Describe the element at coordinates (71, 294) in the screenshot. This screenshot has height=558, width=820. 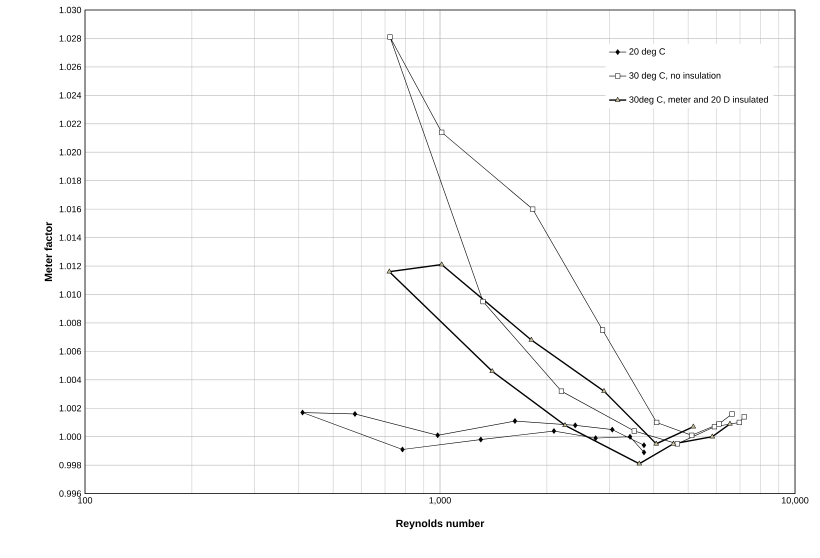
I see `y-tick-label: 1.010` at that location.